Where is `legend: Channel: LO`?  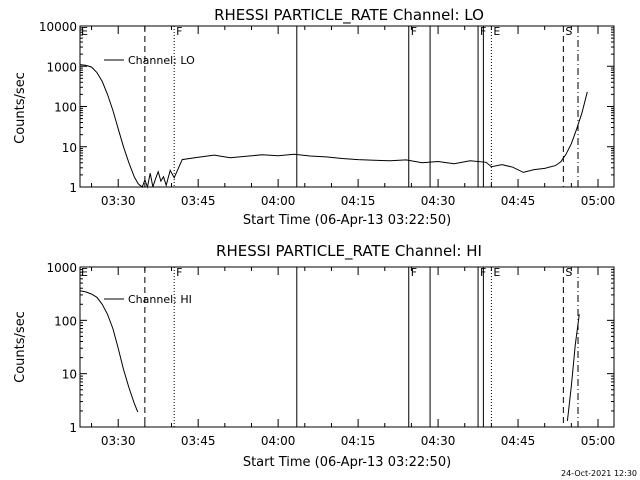
legend: Channel: LO is located at coordinates (149, 60).